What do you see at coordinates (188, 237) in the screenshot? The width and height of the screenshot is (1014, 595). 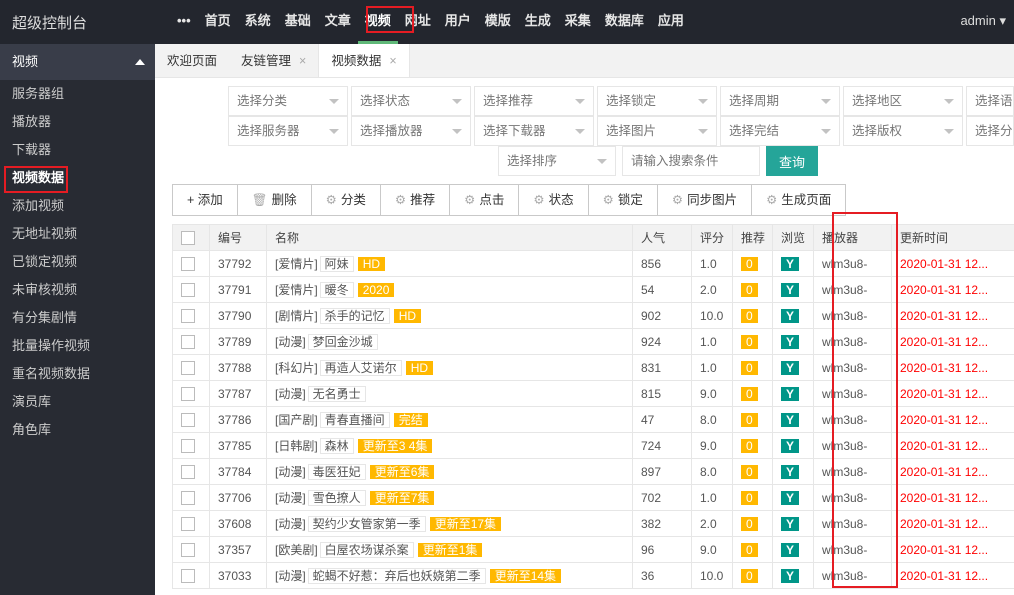 I see `select-all-checkbox` at bounding box center [188, 237].